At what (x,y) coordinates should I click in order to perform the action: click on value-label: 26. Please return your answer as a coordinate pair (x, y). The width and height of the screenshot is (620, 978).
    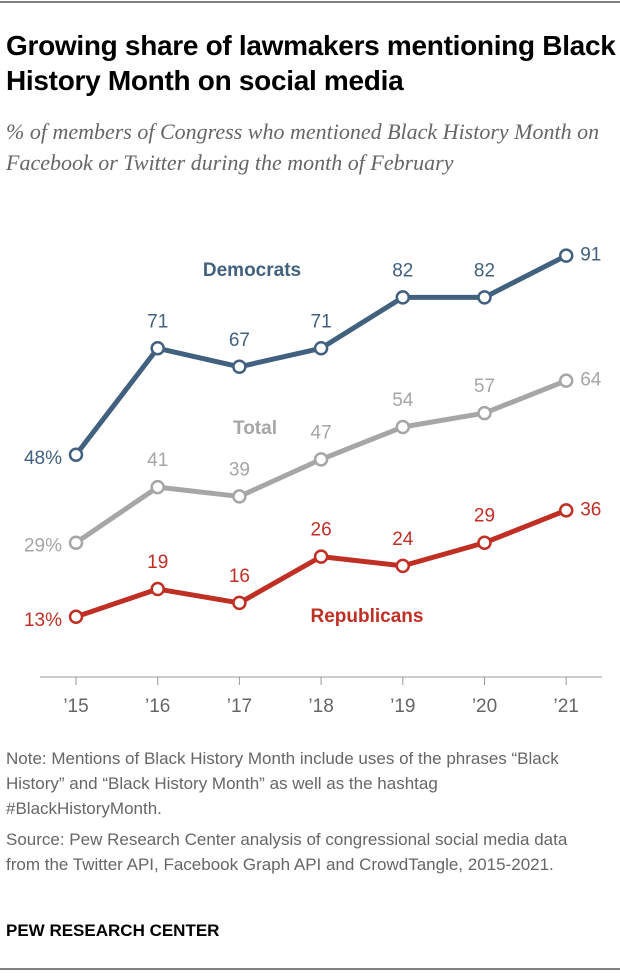
    Looking at the image, I should click on (321, 530).